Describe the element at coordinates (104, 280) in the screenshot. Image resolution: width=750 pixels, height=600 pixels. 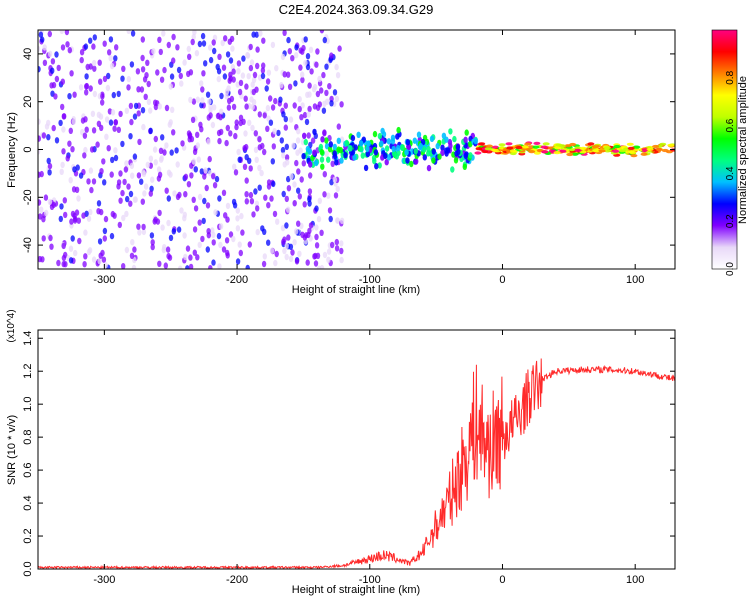
I see `x-tick-label: -300` at that location.